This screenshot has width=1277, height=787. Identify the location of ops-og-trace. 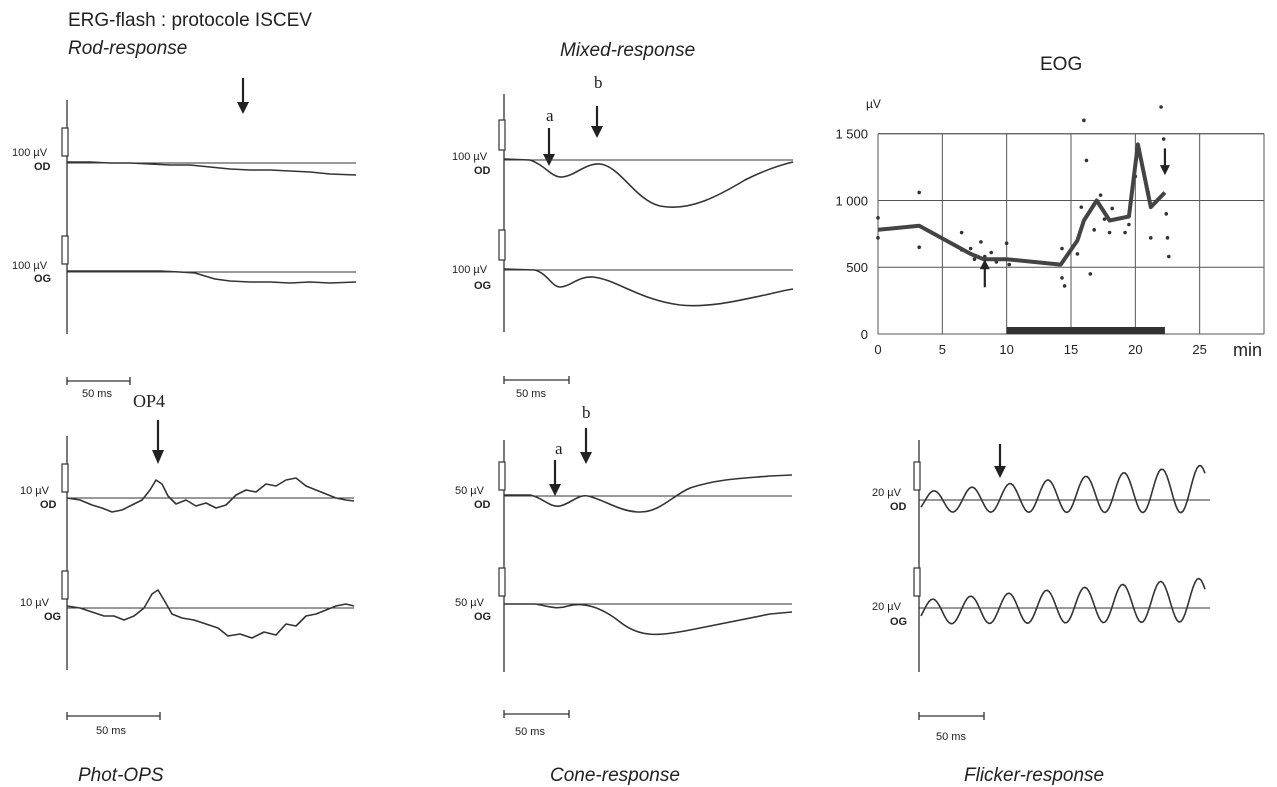
(210, 614).